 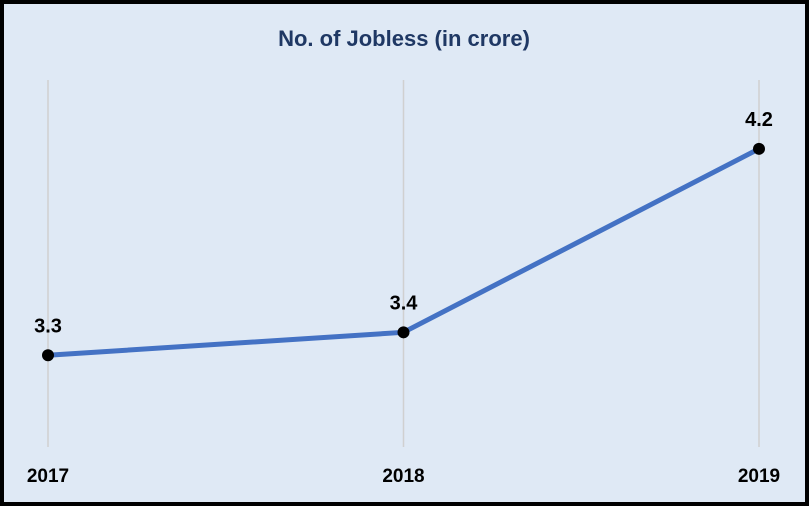 I want to click on x-tick-label: 2017, so click(x=48, y=476).